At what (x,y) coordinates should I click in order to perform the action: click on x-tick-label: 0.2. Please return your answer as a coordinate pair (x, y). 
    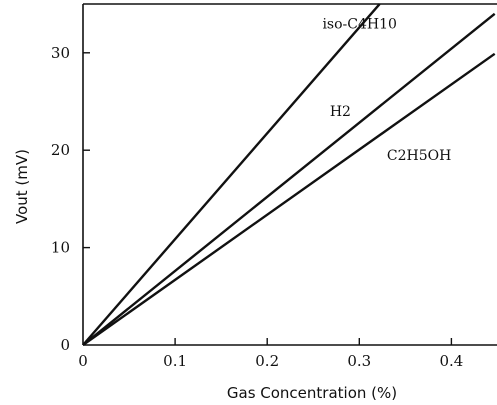
    Looking at the image, I should click on (267, 361).